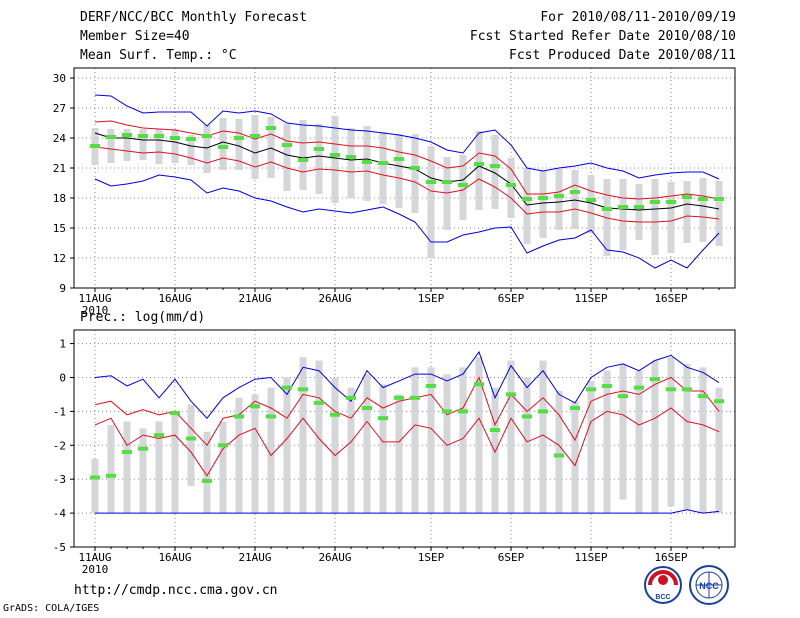 This screenshot has height=618, width=800. Describe the element at coordinates (638, 17) in the screenshot. I see `forecast-period: For 2010/08/11-2010/09/19` at that location.